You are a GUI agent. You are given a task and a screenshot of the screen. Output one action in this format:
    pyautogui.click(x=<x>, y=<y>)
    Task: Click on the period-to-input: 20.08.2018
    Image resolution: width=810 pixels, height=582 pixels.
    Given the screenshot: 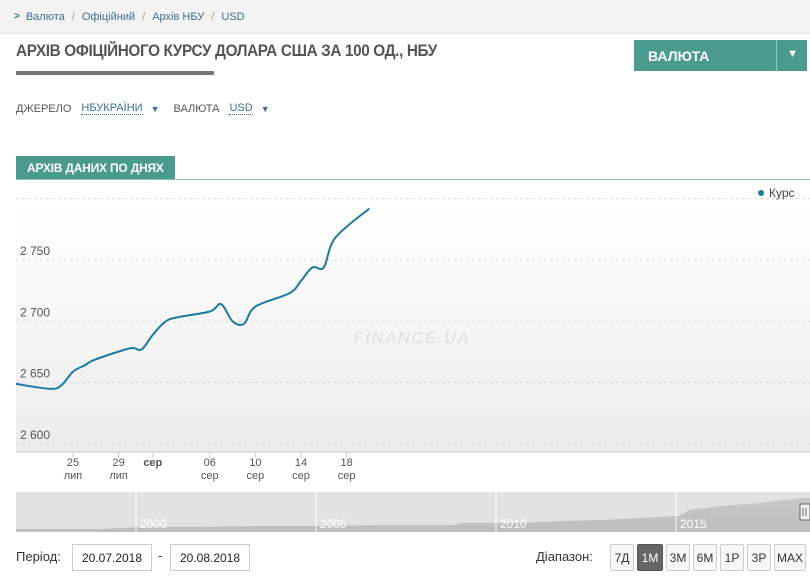 What is the action you would take?
    pyautogui.click(x=210, y=557)
    